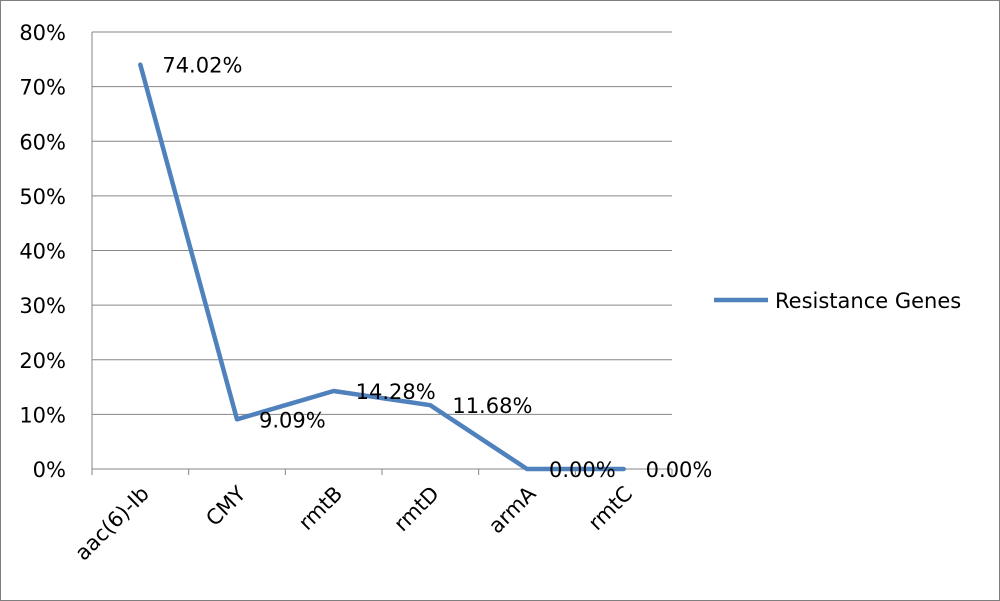  Describe the element at coordinates (610, 508) in the screenshot. I see `x-tick-label: rmtC` at that location.